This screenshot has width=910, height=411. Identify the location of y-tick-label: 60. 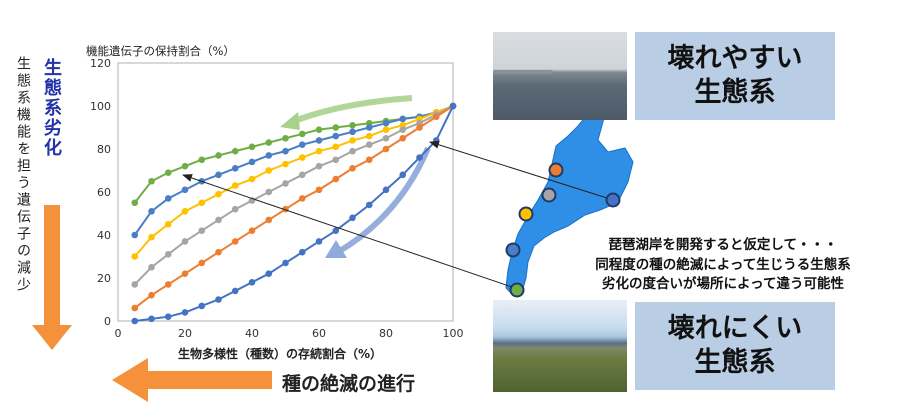
(104, 192).